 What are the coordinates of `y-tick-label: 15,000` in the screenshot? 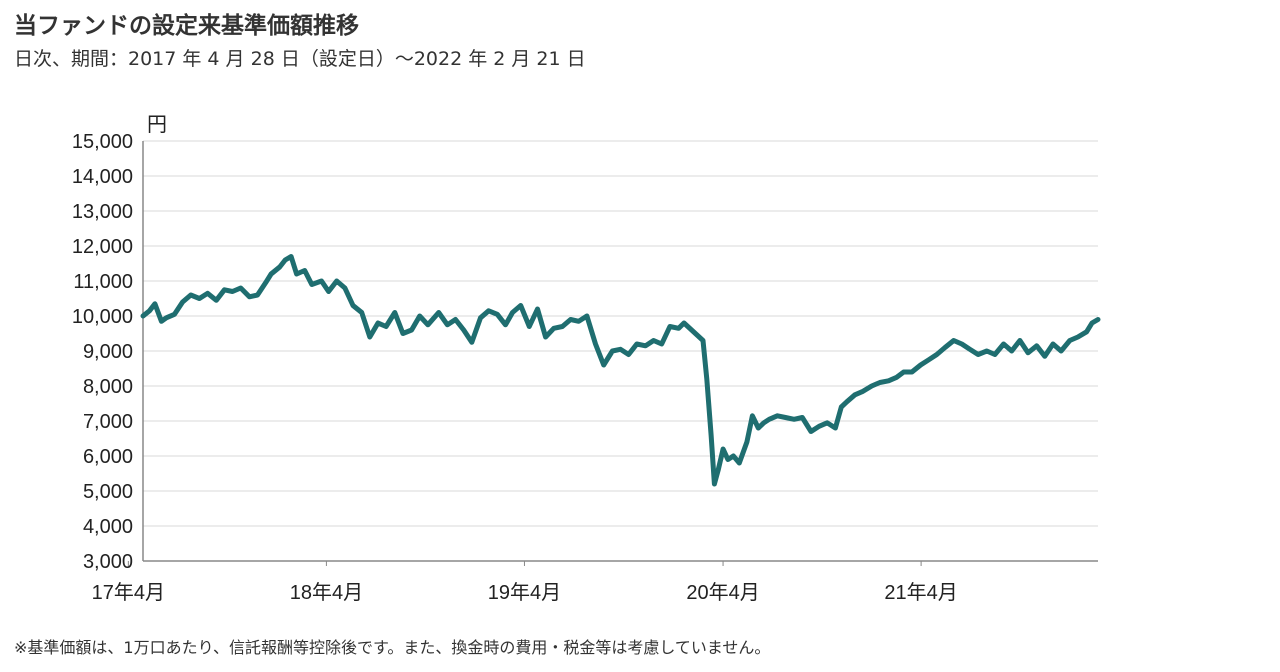 It's located at (102, 142).